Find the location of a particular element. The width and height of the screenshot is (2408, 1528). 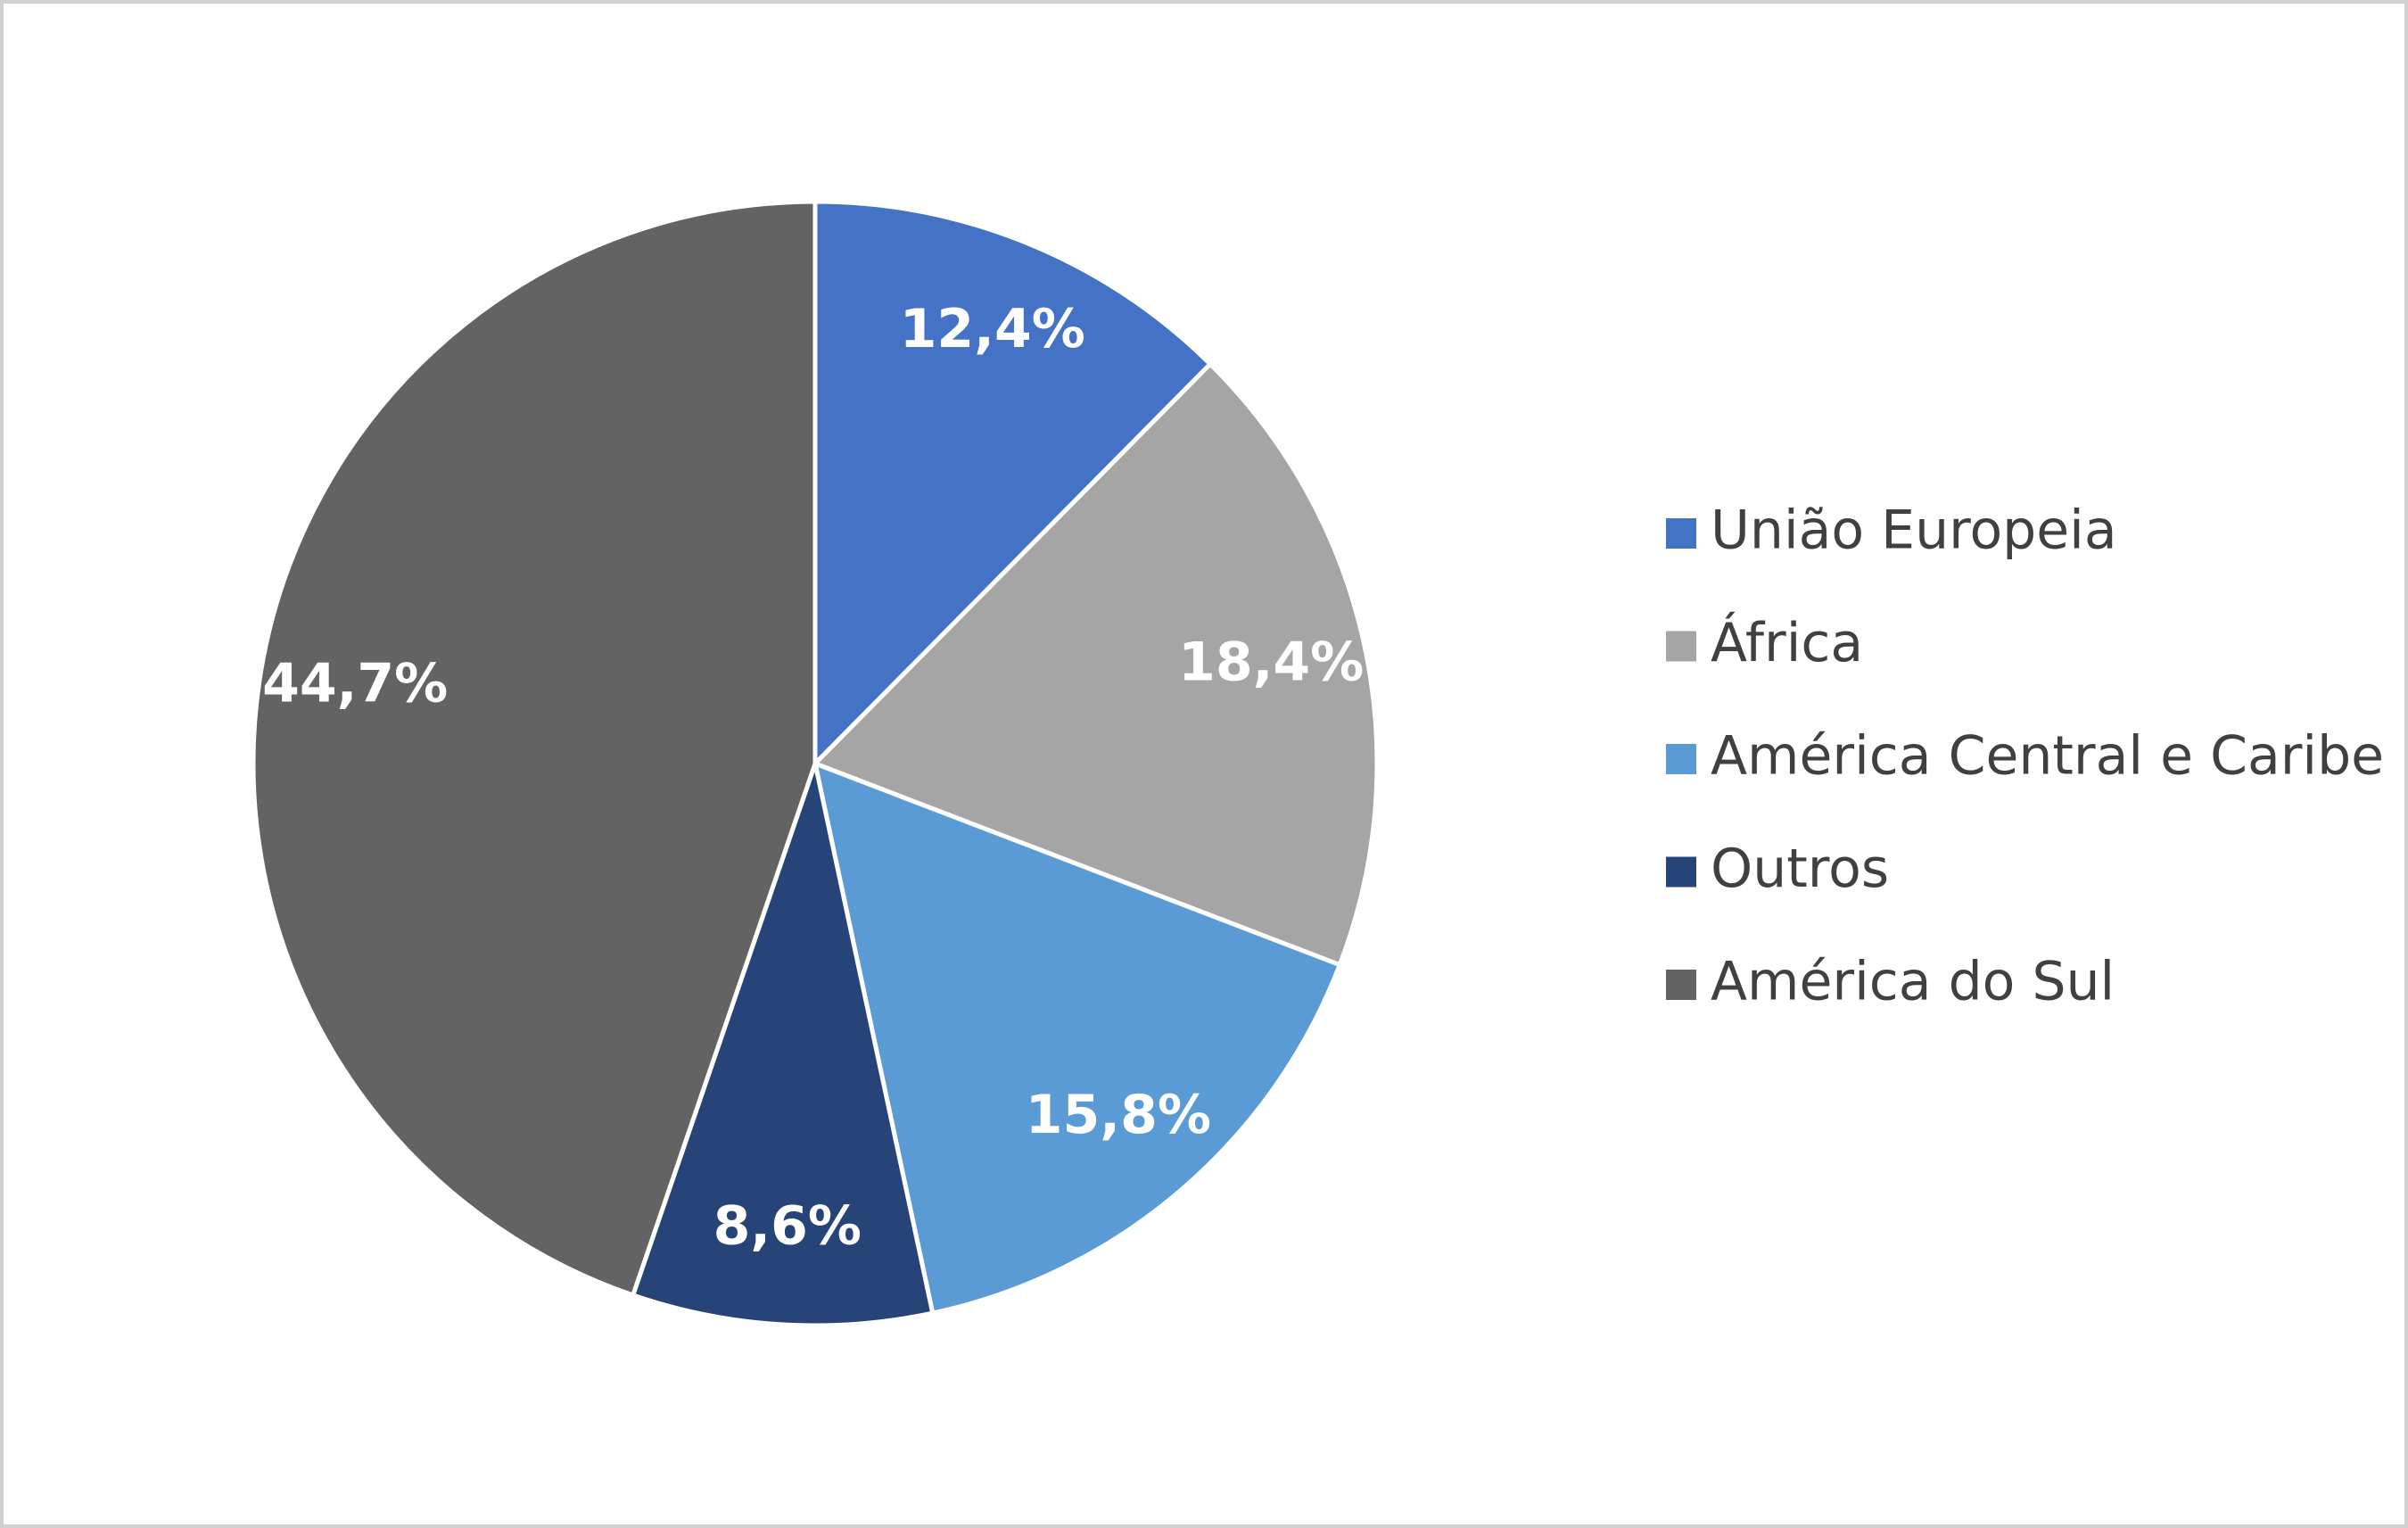

value-label: 15,8% is located at coordinates (1118, 1115).